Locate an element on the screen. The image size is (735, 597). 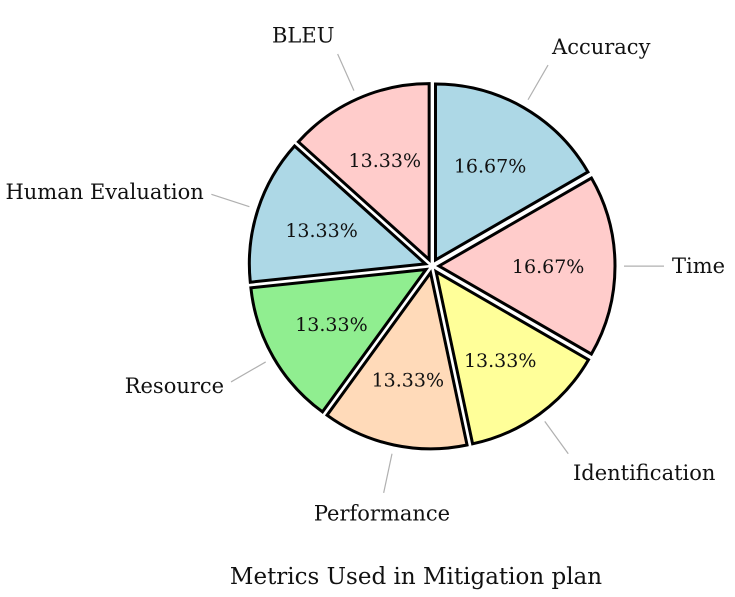
leader-line-resource is located at coordinates (248, 372).